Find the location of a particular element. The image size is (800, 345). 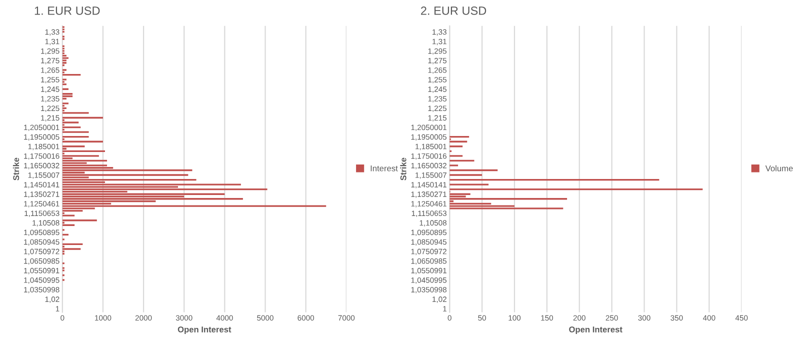

chart-title: 1. EUR USD is located at coordinates (67, 10).